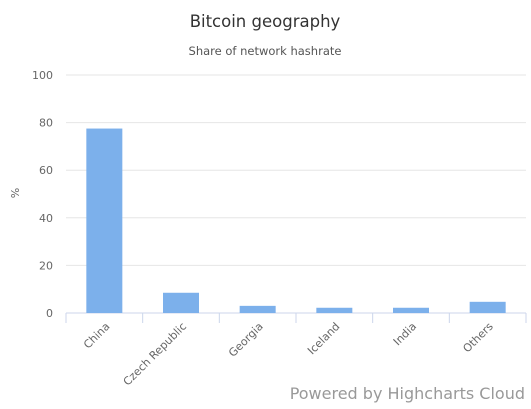  I want to click on bar-china, so click(104, 220).